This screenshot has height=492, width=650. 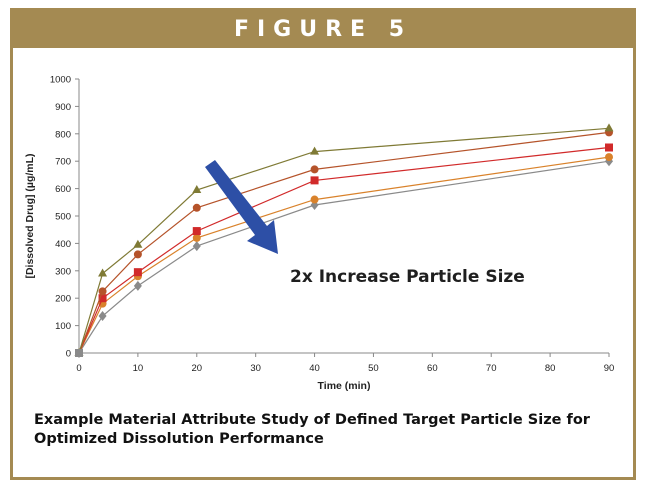 What do you see at coordinates (60, 80) in the screenshot?
I see `y-tick-label: 1000` at bounding box center [60, 80].